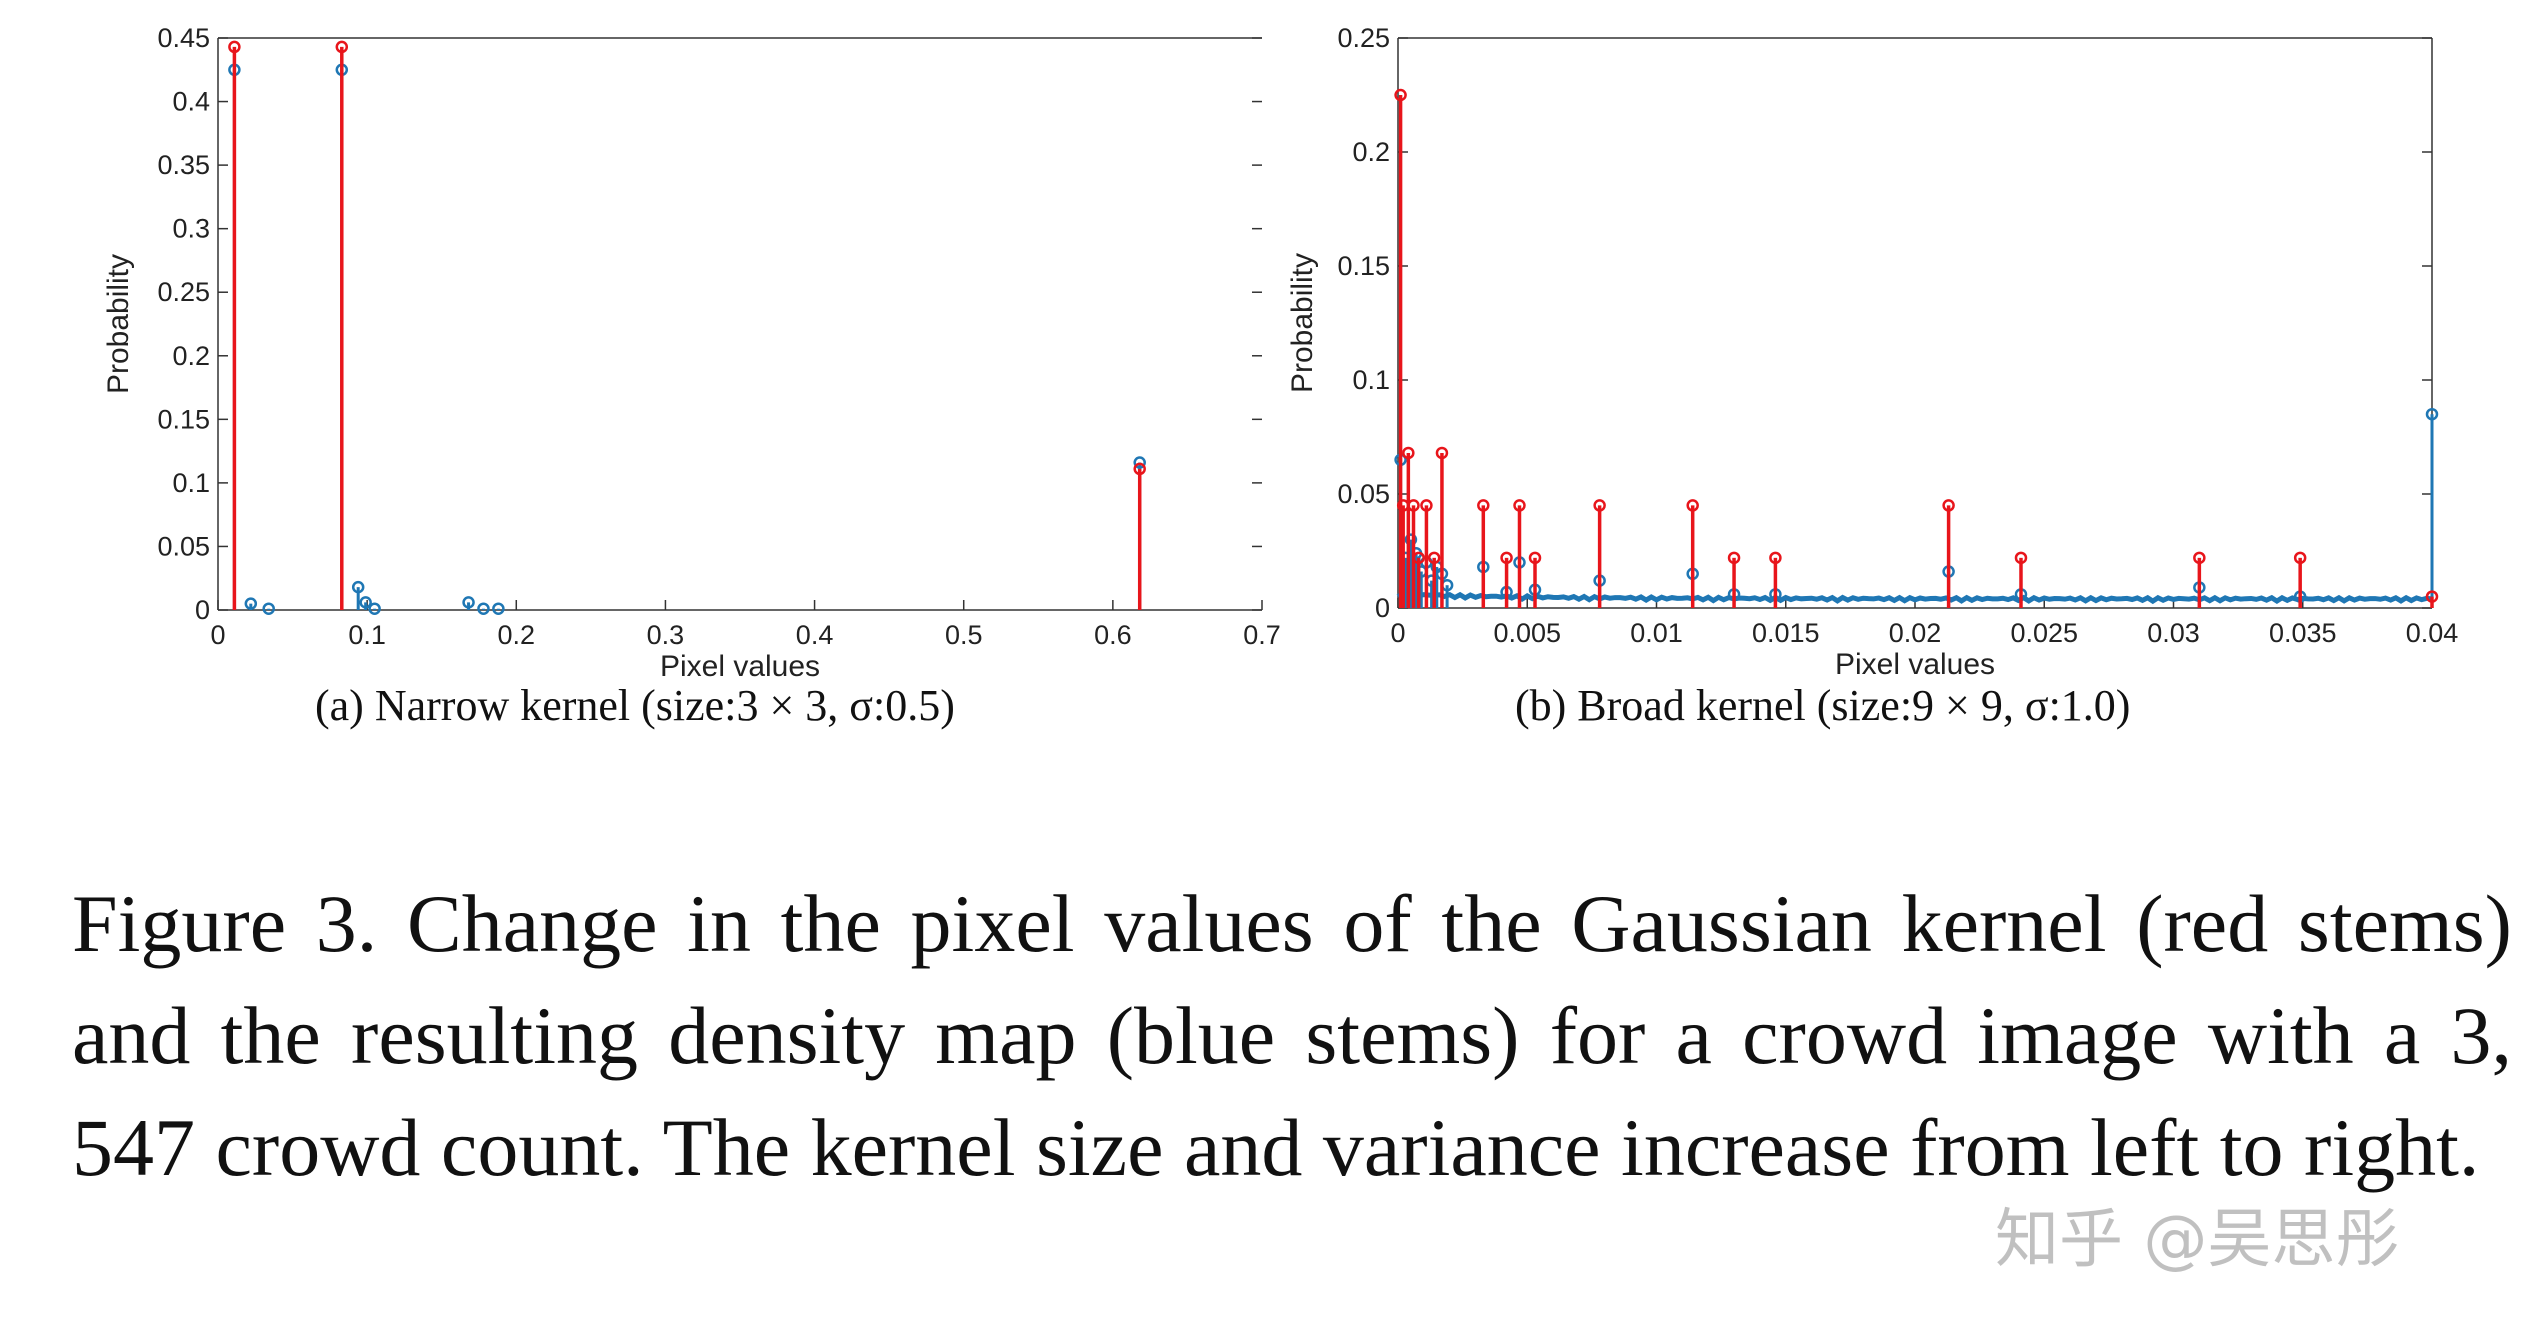 This screenshot has width=2523, height=1324. What do you see at coordinates (2173, 633) in the screenshot?
I see `x-tick-label: 0.03` at bounding box center [2173, 633].